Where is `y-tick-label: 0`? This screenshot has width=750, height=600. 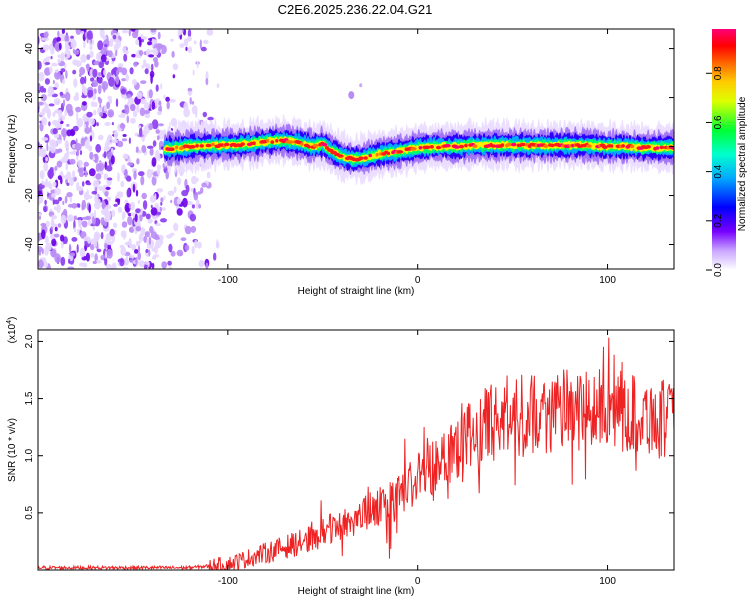
y-tick-label: 0 is located at coordinates (29, 146).